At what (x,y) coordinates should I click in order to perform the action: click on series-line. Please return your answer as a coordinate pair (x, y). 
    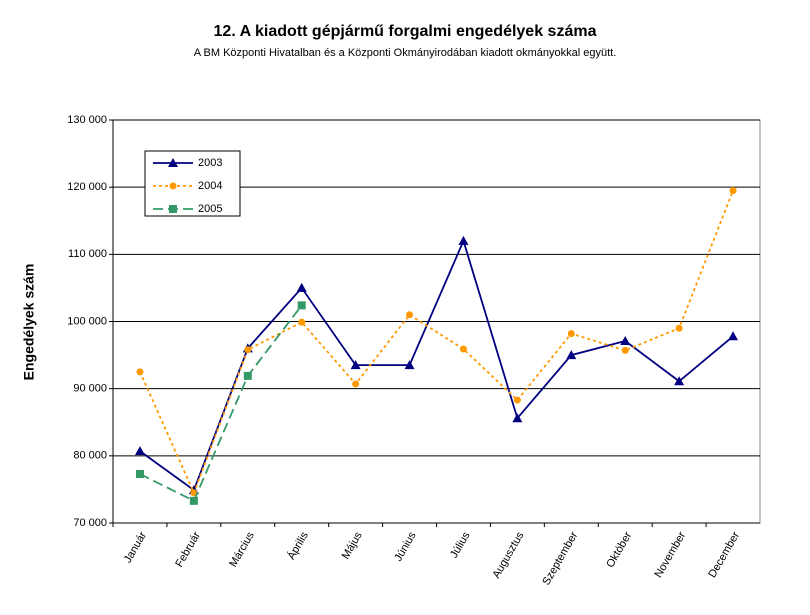
    Looking at the image, I should click on (221, 403).